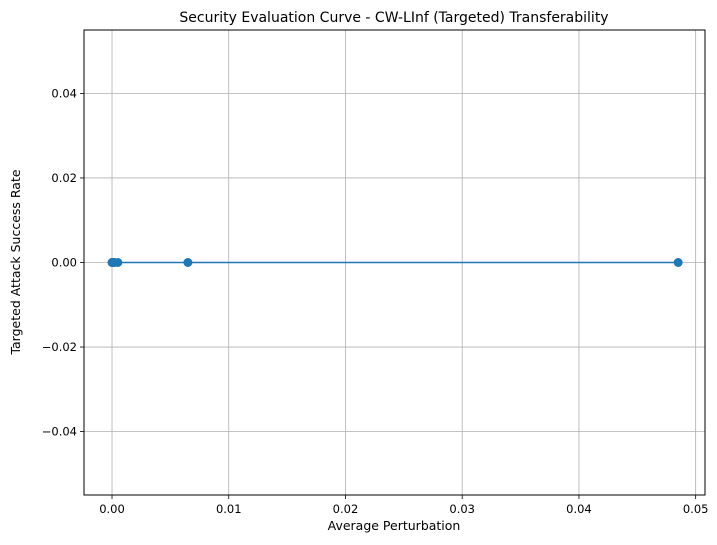 The height and width of the screenshot is (545, 717). I want to click on series-layer, so click(395, 262).